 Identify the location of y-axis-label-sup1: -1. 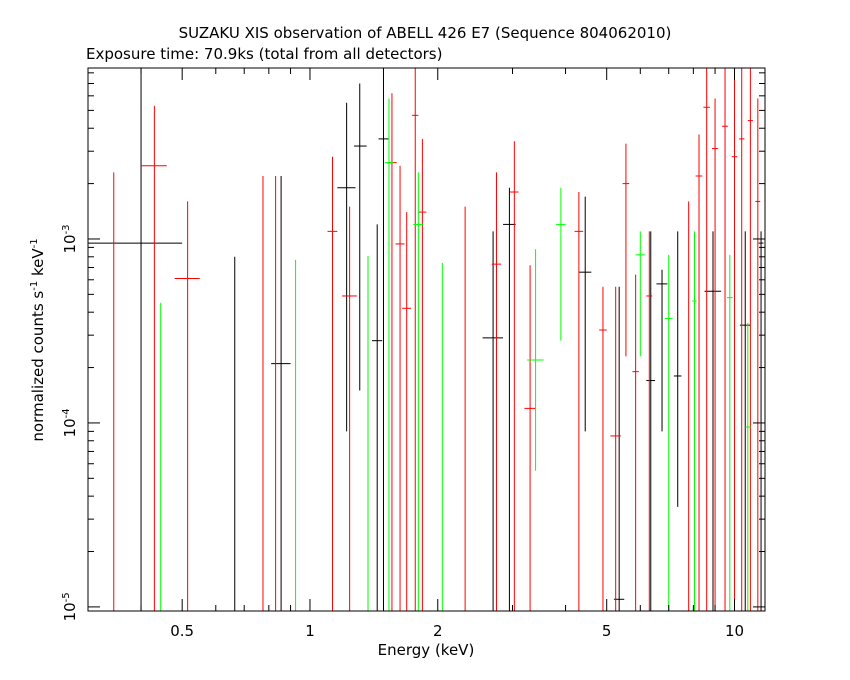
(34, 286).